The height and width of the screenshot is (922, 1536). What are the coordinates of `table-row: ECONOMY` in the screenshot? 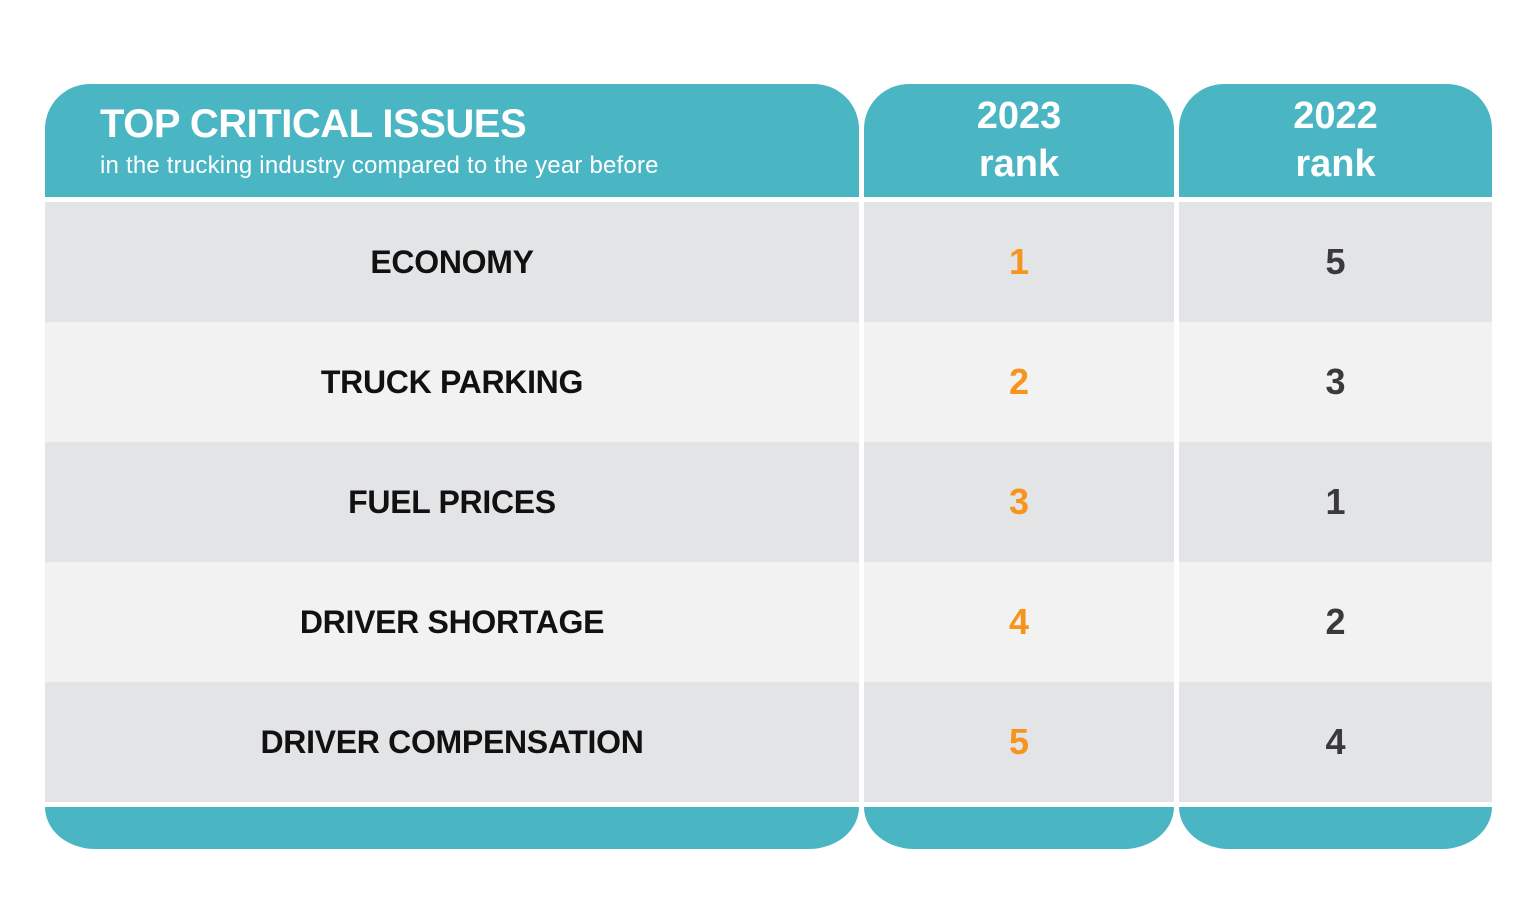 It's located at (452, 262).